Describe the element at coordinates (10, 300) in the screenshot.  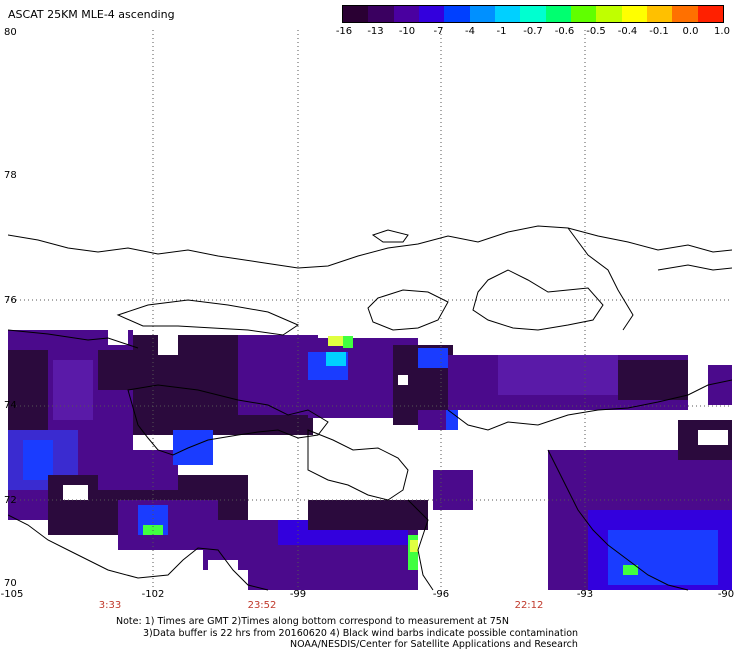
I see `lat-label-76: 76` at that location.